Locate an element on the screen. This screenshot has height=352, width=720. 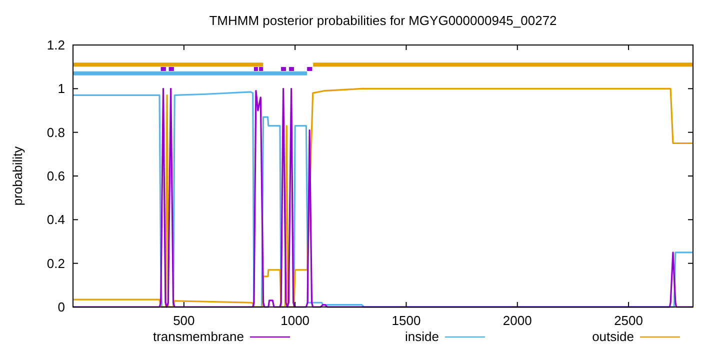
y-tick-label: 0.2 is located at coordinates (55, 263).